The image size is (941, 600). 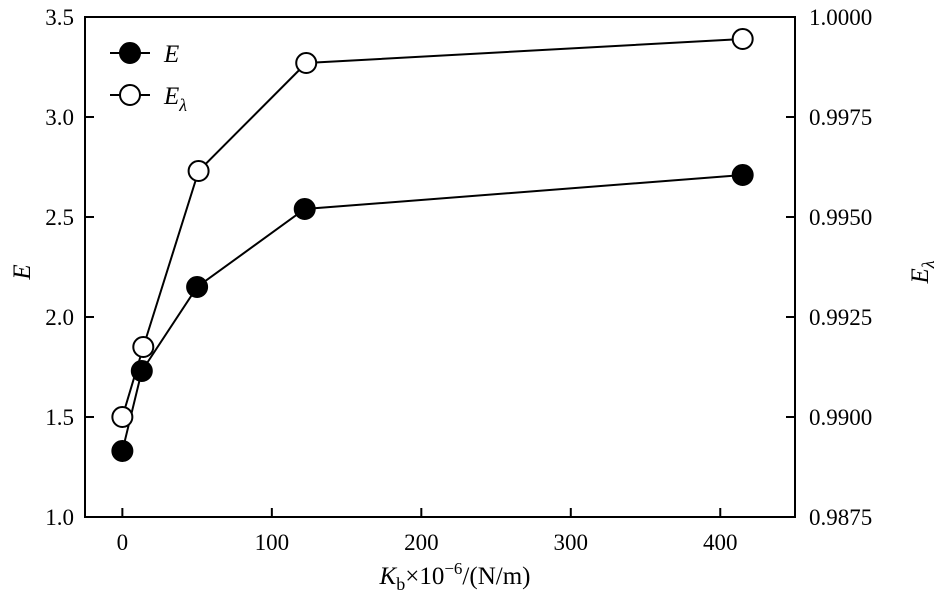 I want to click on y-left-tick-label: 3.5, so click(x=59, y=17).